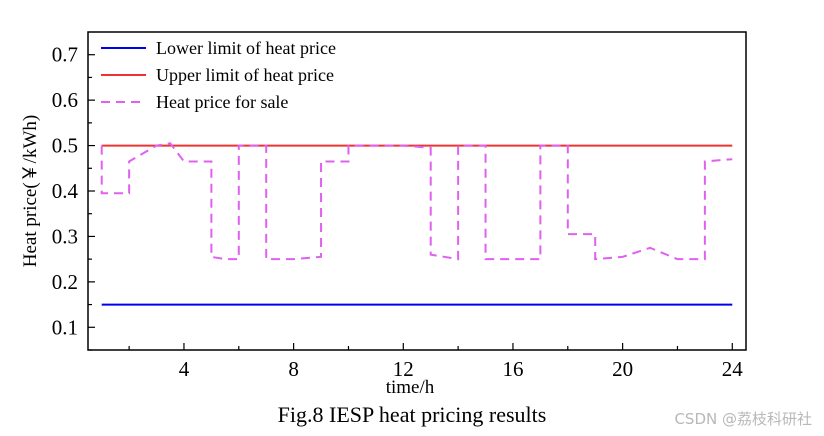 The width and height of the screenshot is (824, 436). Describe the element at coordinates (733, 369) in the screenshot. I see `x-tick-label: 24` at that location.